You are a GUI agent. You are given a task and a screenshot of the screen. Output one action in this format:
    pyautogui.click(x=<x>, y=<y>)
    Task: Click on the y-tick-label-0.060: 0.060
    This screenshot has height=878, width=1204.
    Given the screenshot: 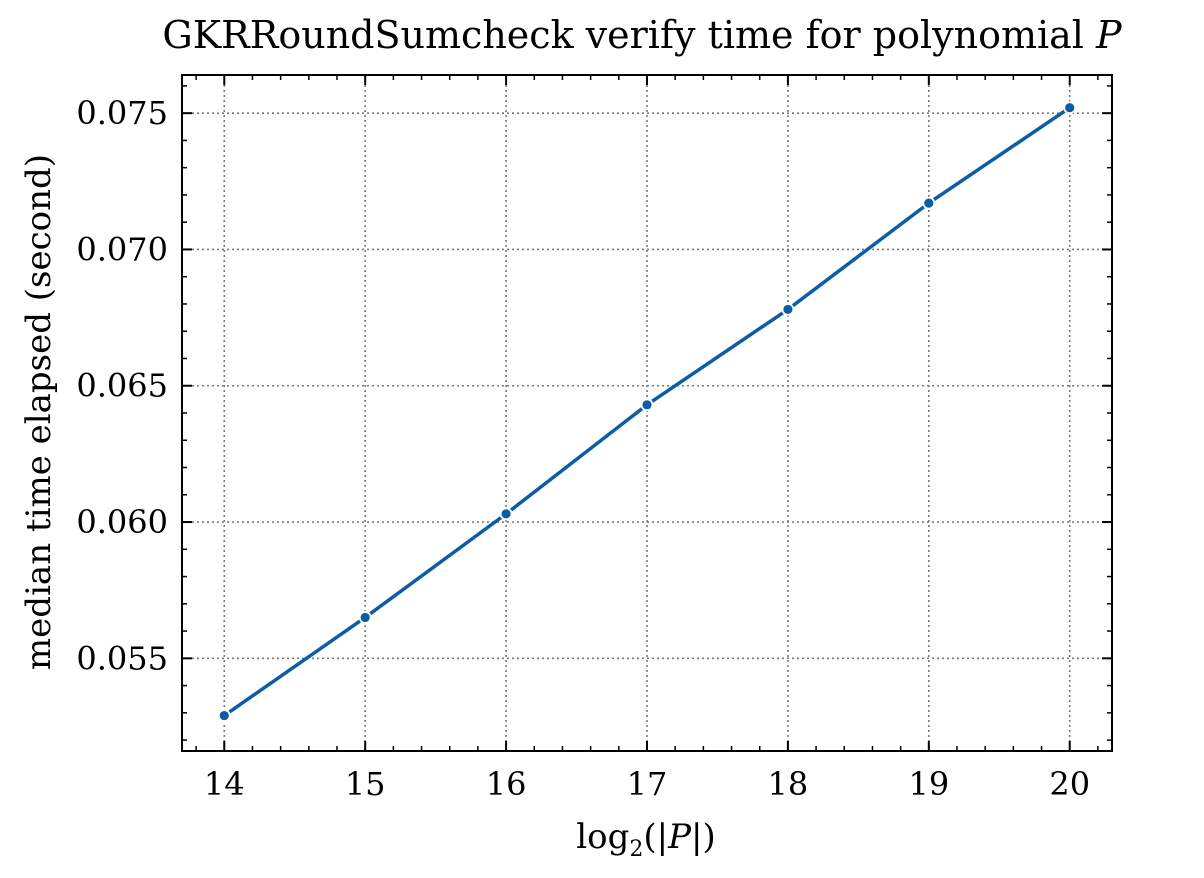 What is the action you would take?
    pyautogui.click(x=122, y=522)
    